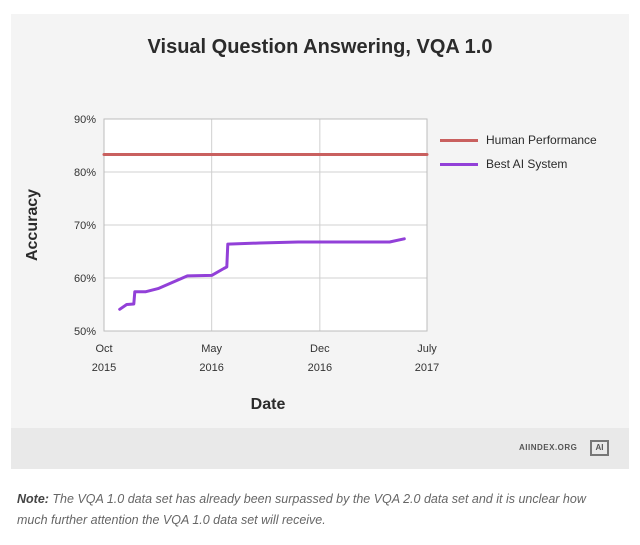 The height and width of the screenshot is (545, 640). What do you see at coordinates (268, 404) in the screenshot?
I see `x-axis-label: Date` at bounding box center [268, 404].